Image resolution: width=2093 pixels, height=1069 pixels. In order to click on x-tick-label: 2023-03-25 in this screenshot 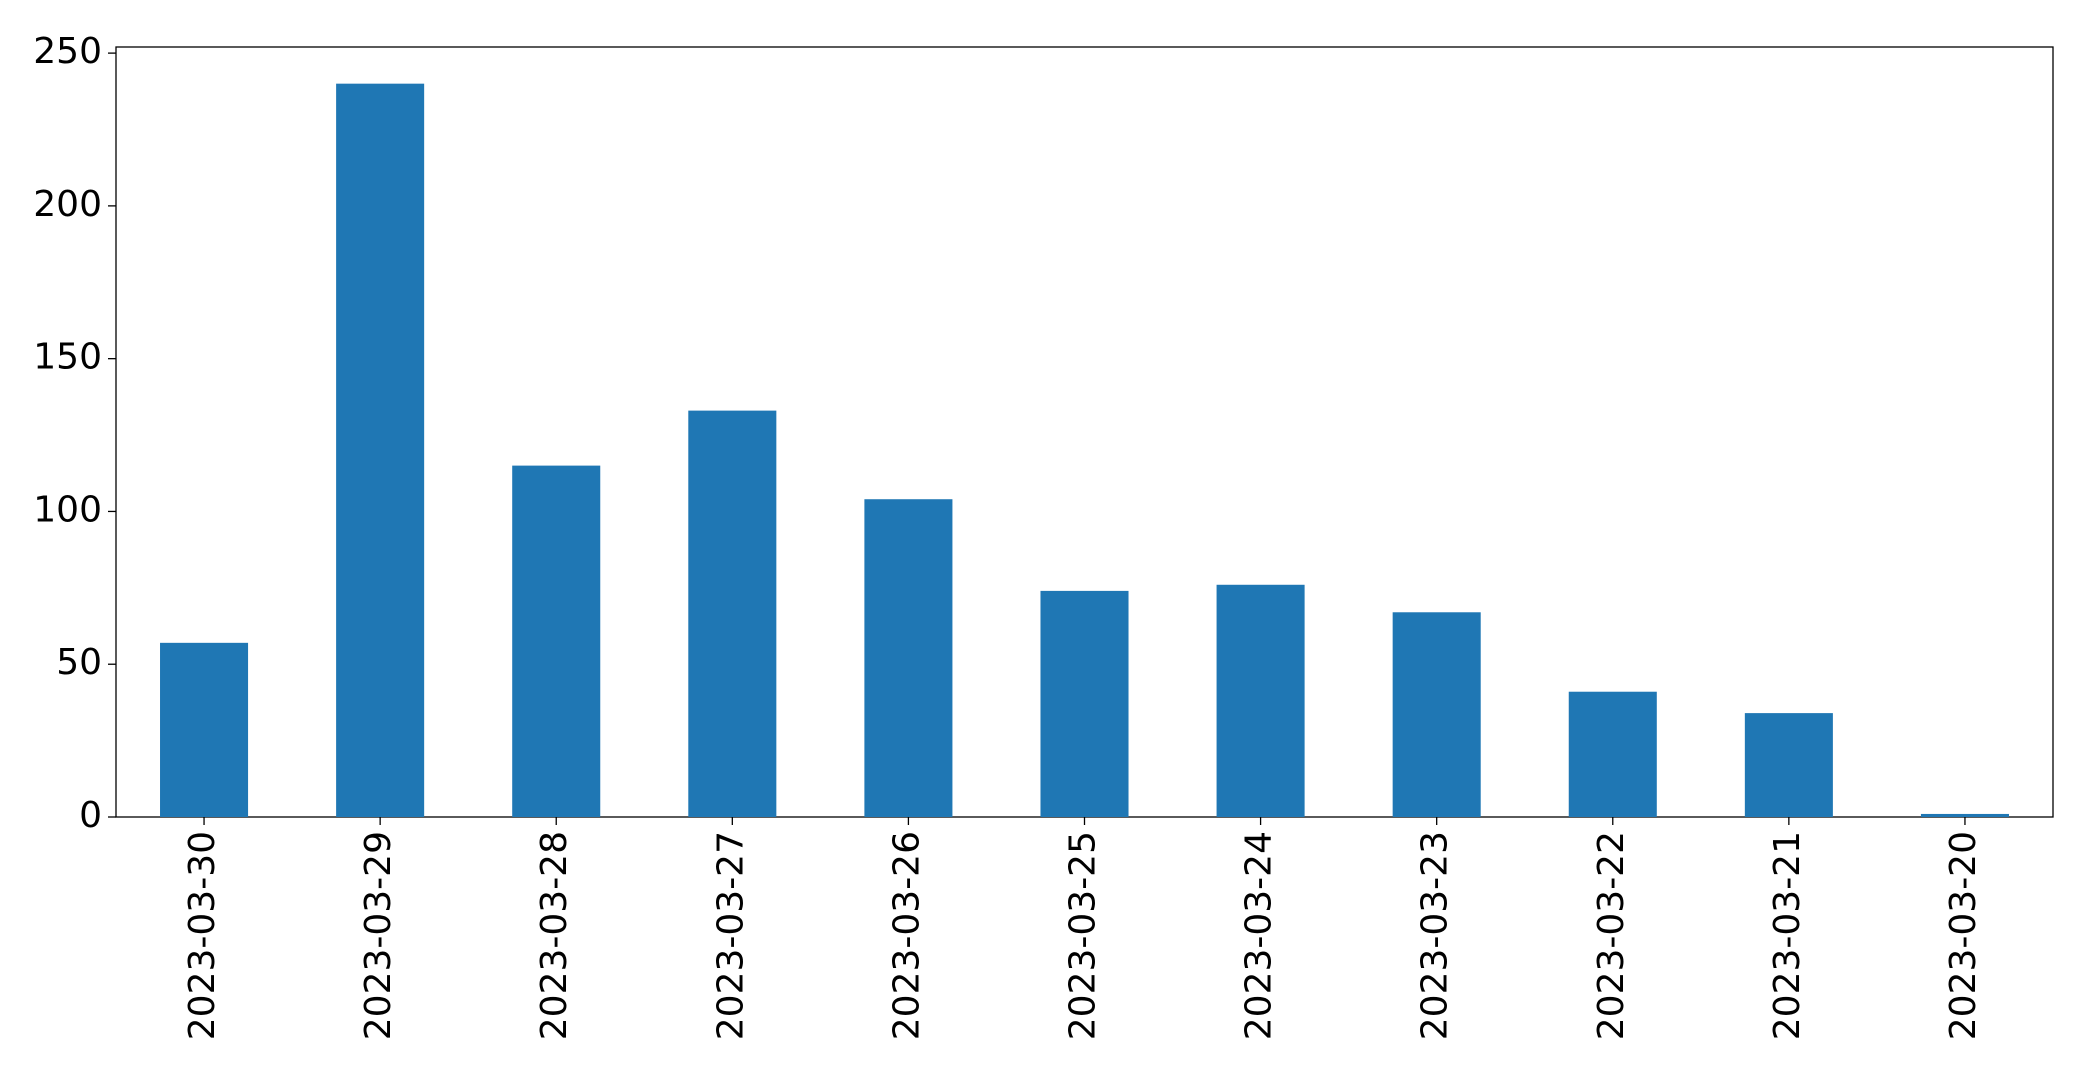, I will do `click(1083, 935)`.